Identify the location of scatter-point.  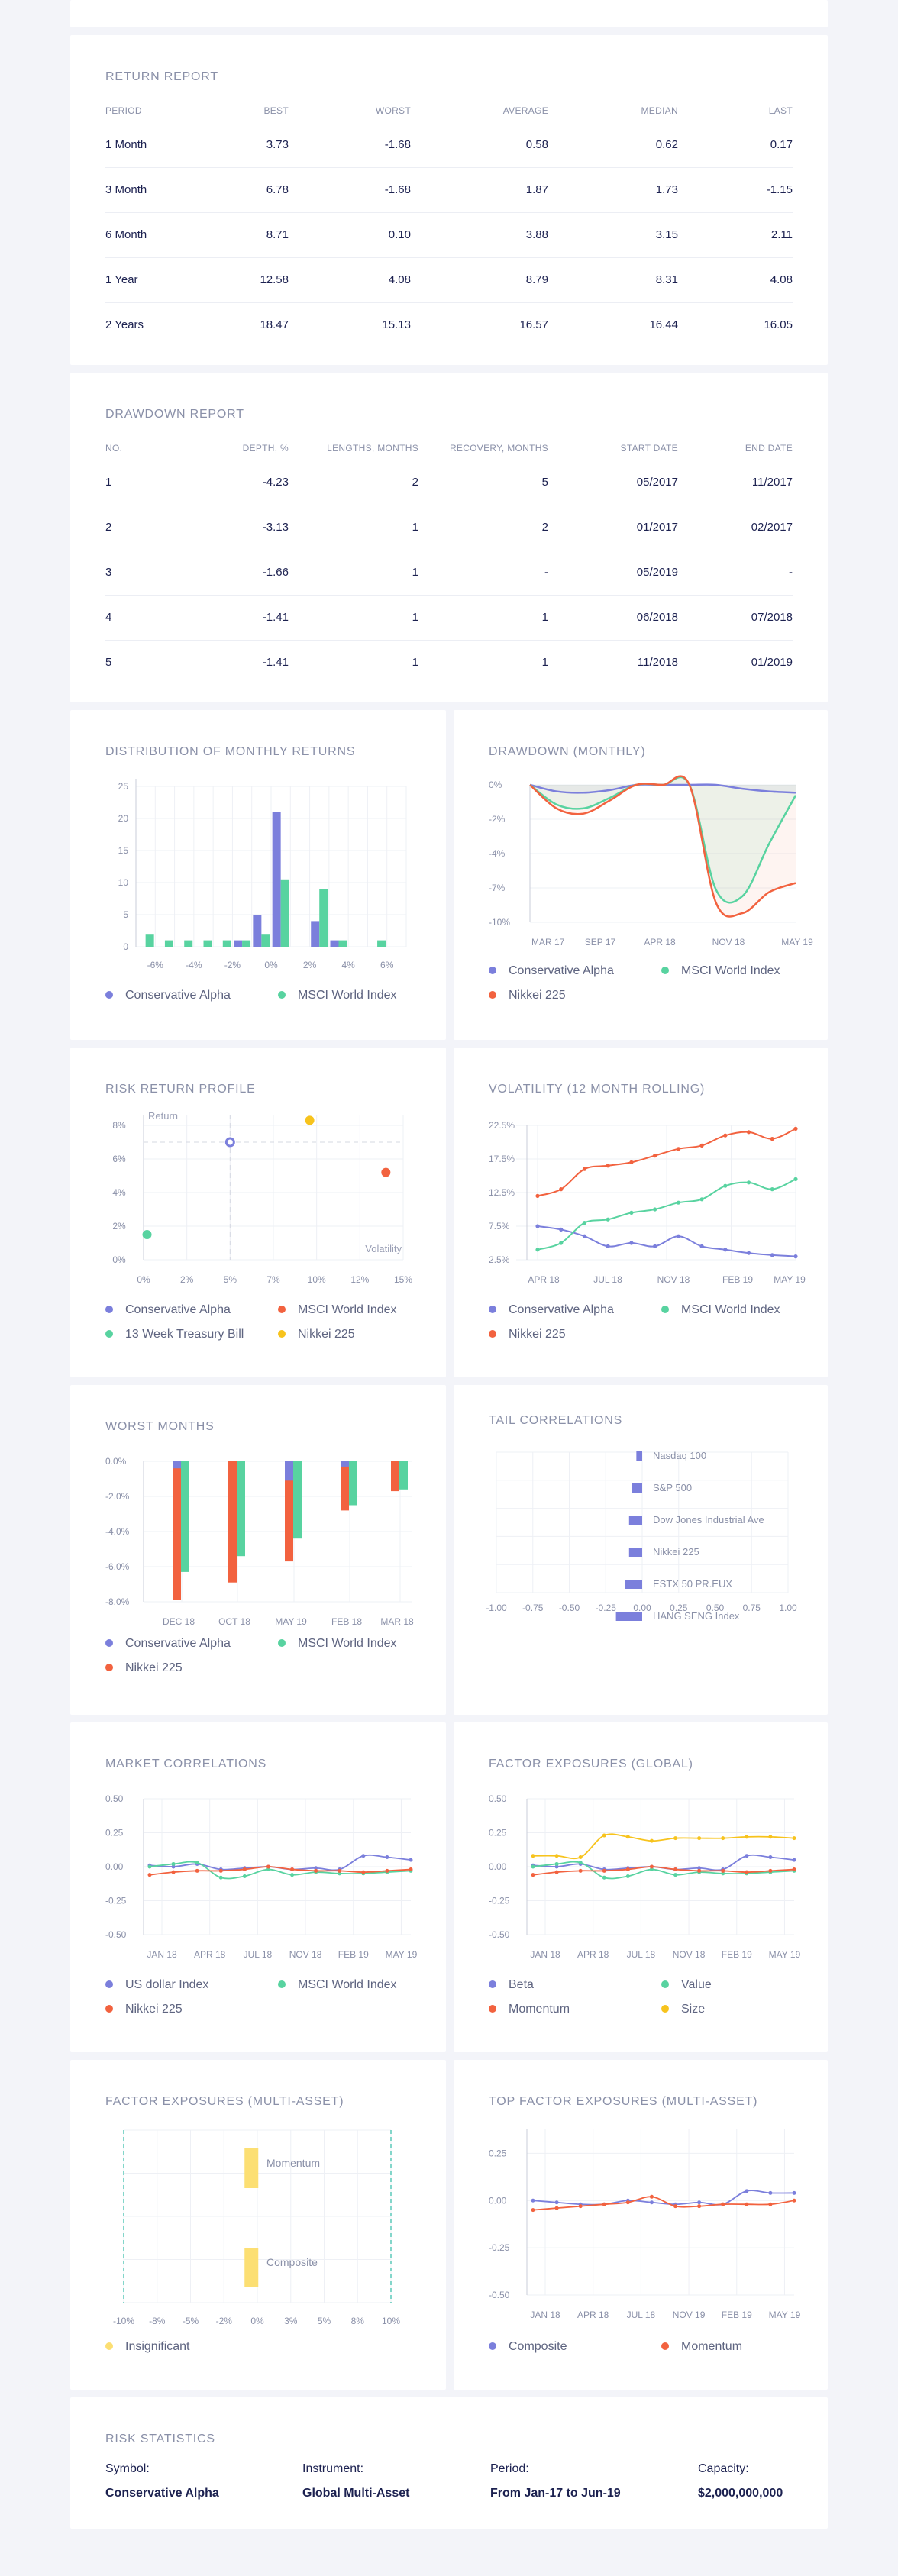
(386, 1172).